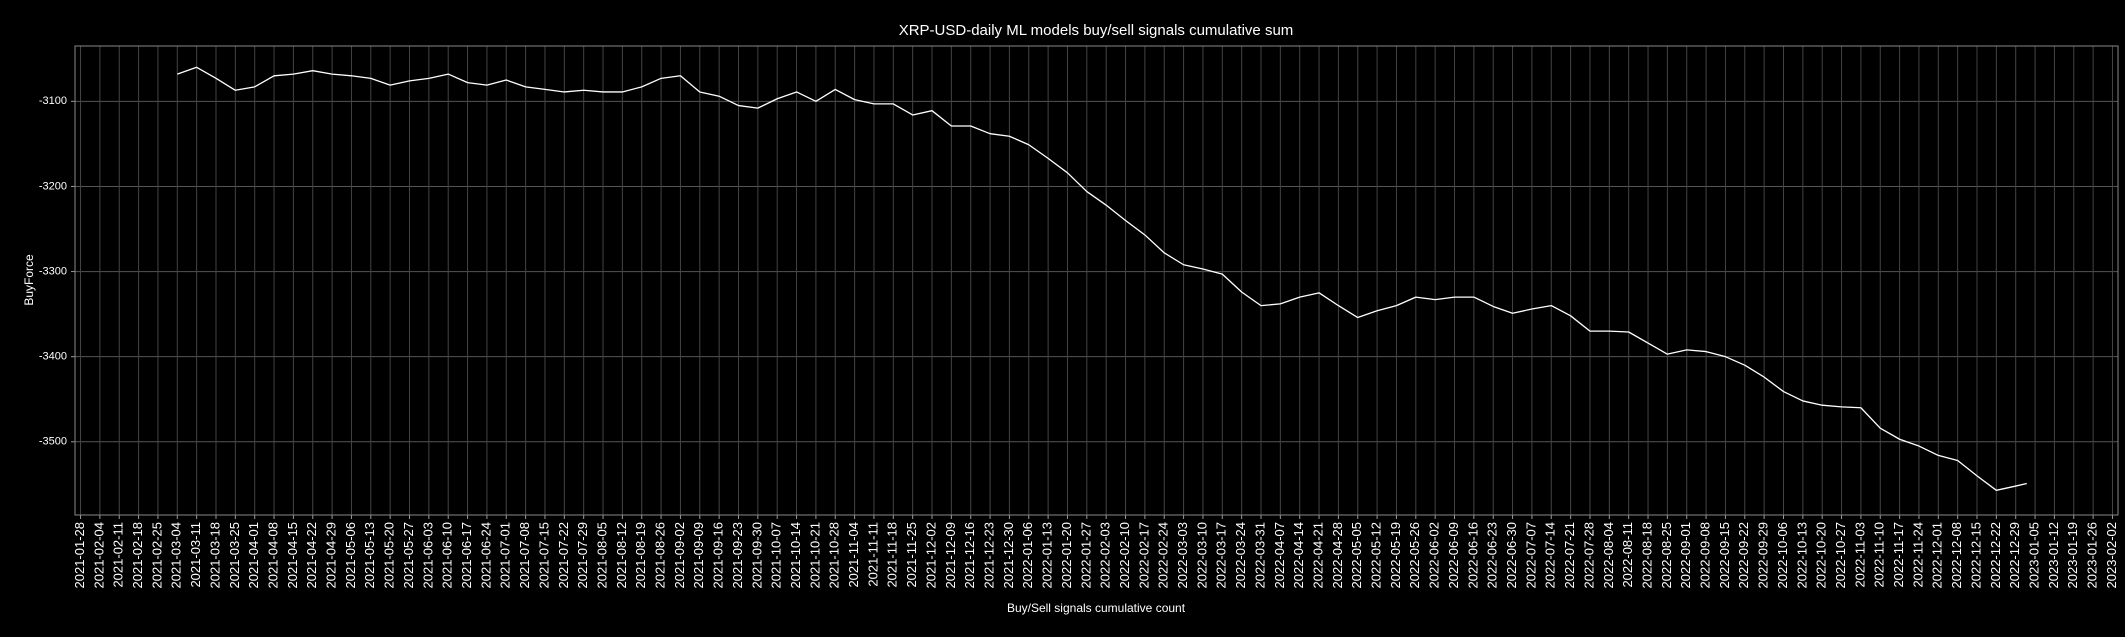 Image resolution: width=2125 pixels, height=637 pixels. I want to click on x-tick-label: 2021-03-25, so click(234, 555).